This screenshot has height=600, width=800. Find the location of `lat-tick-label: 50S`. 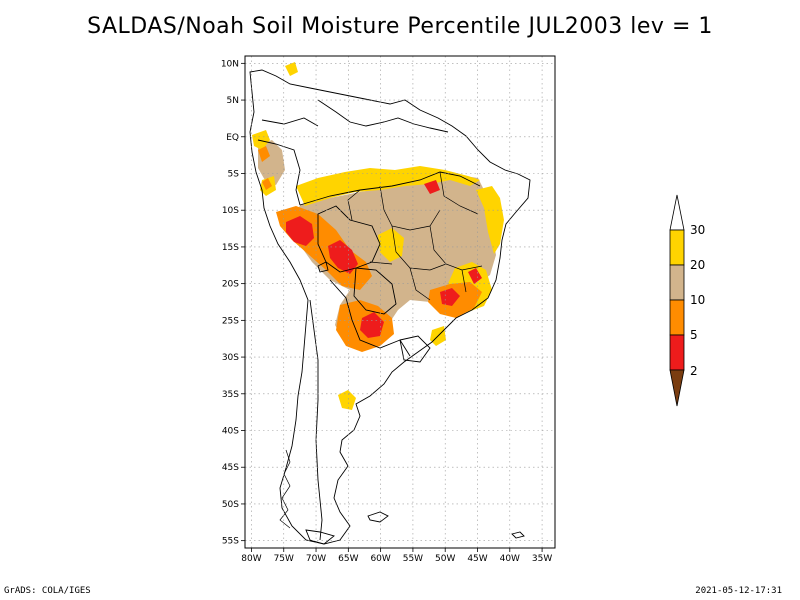

lat-tick-label: 50S is located at coordinates (230, 505).